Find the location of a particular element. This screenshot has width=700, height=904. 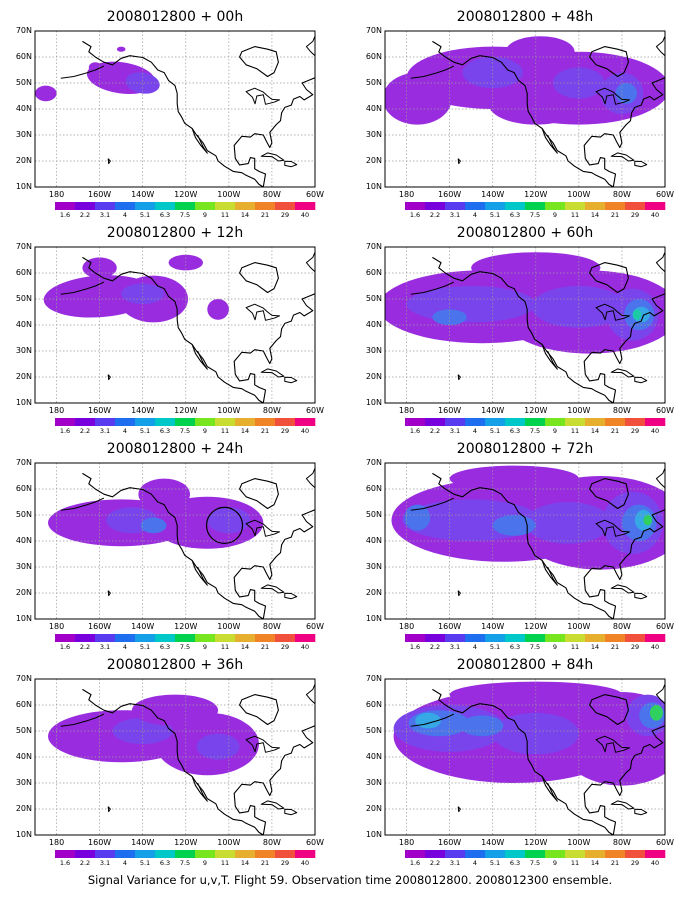

lon-label: 140W is located at coordinates (143, 194).